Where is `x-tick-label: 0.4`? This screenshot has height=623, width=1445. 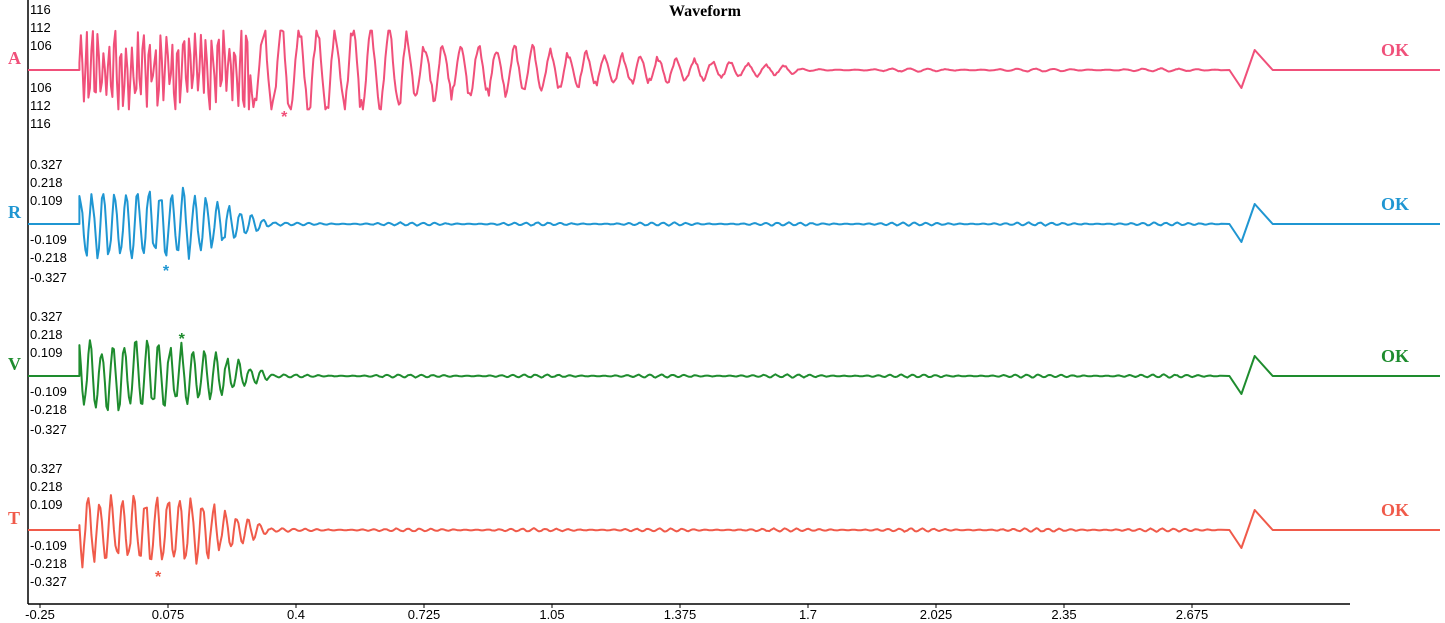
x-tick-label: 0.4 is located at coordinates (296, 614).